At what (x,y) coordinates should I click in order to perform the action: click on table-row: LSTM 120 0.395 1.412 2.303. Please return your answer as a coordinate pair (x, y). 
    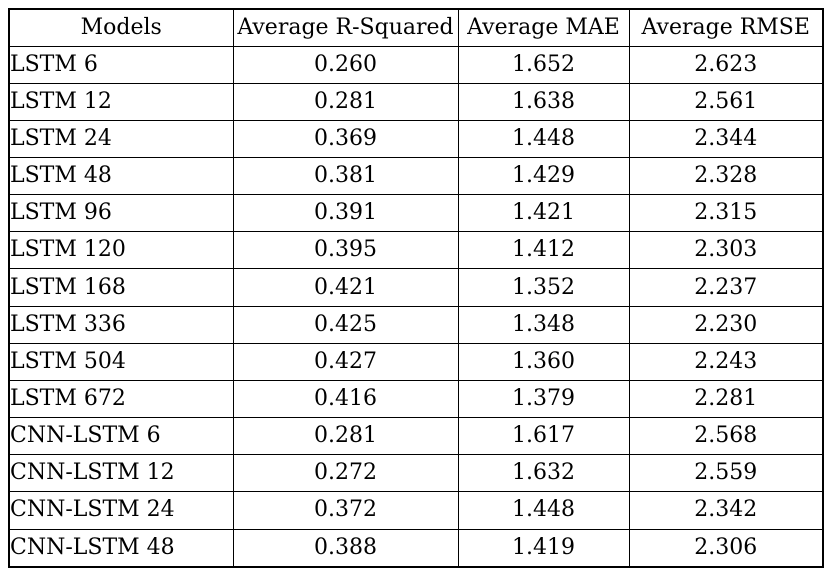
    Looking at the image, I should click on (416, 250).